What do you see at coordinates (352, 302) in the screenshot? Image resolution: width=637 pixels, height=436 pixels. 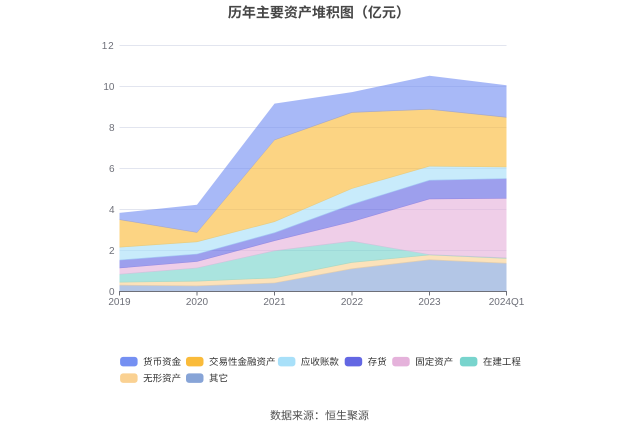 I see `svg-text: 2022` at bounding box center [352, 302].